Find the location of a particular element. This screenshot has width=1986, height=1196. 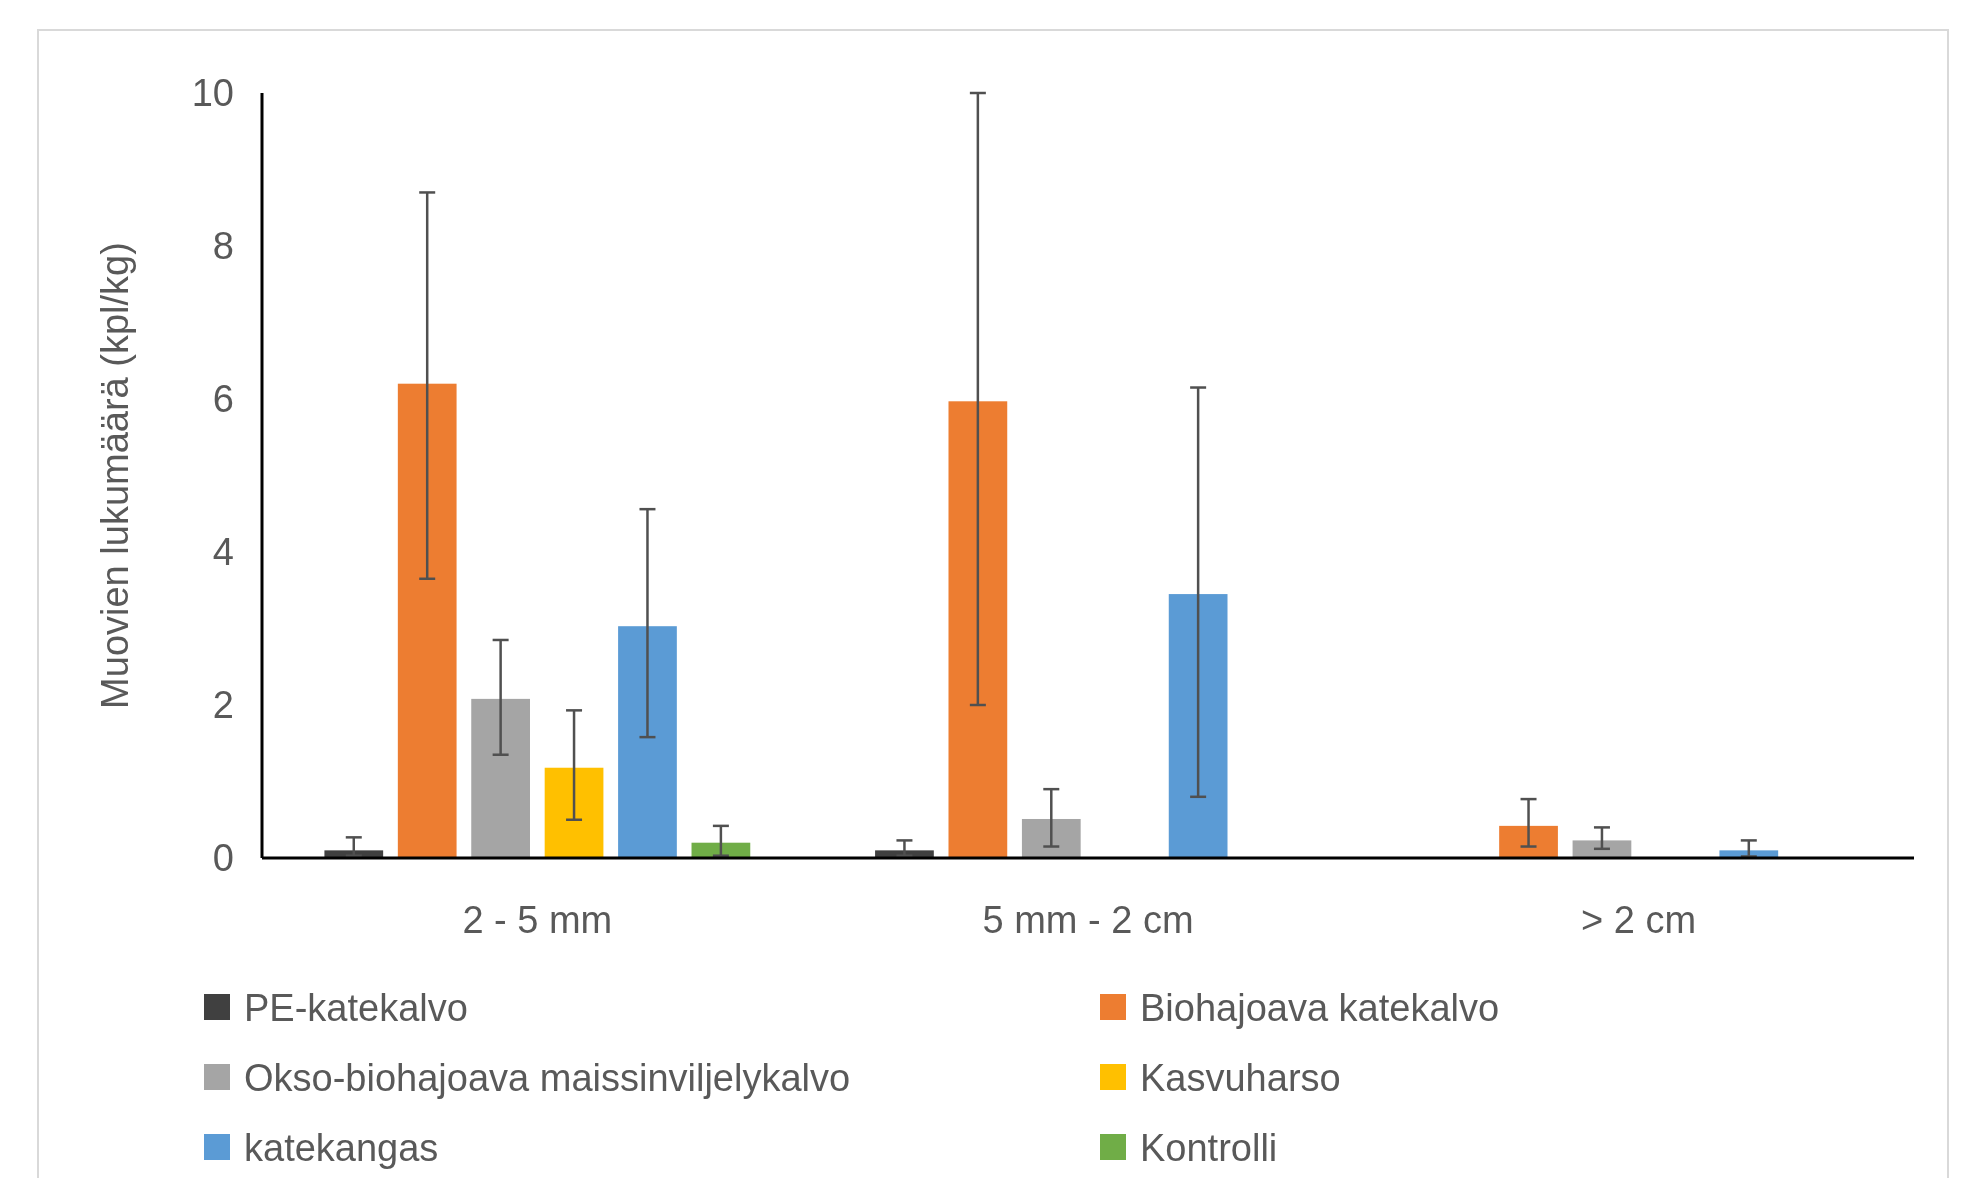

x-tick-label: > 2 cm is located at coordinates (1639, 920).